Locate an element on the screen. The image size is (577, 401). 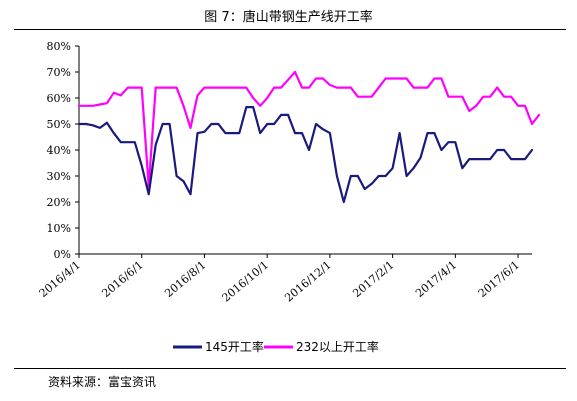
y-axis: 0% 10% 20% 30% 40% 50% 60% 70% 80% is located at coordinates (63, 150).